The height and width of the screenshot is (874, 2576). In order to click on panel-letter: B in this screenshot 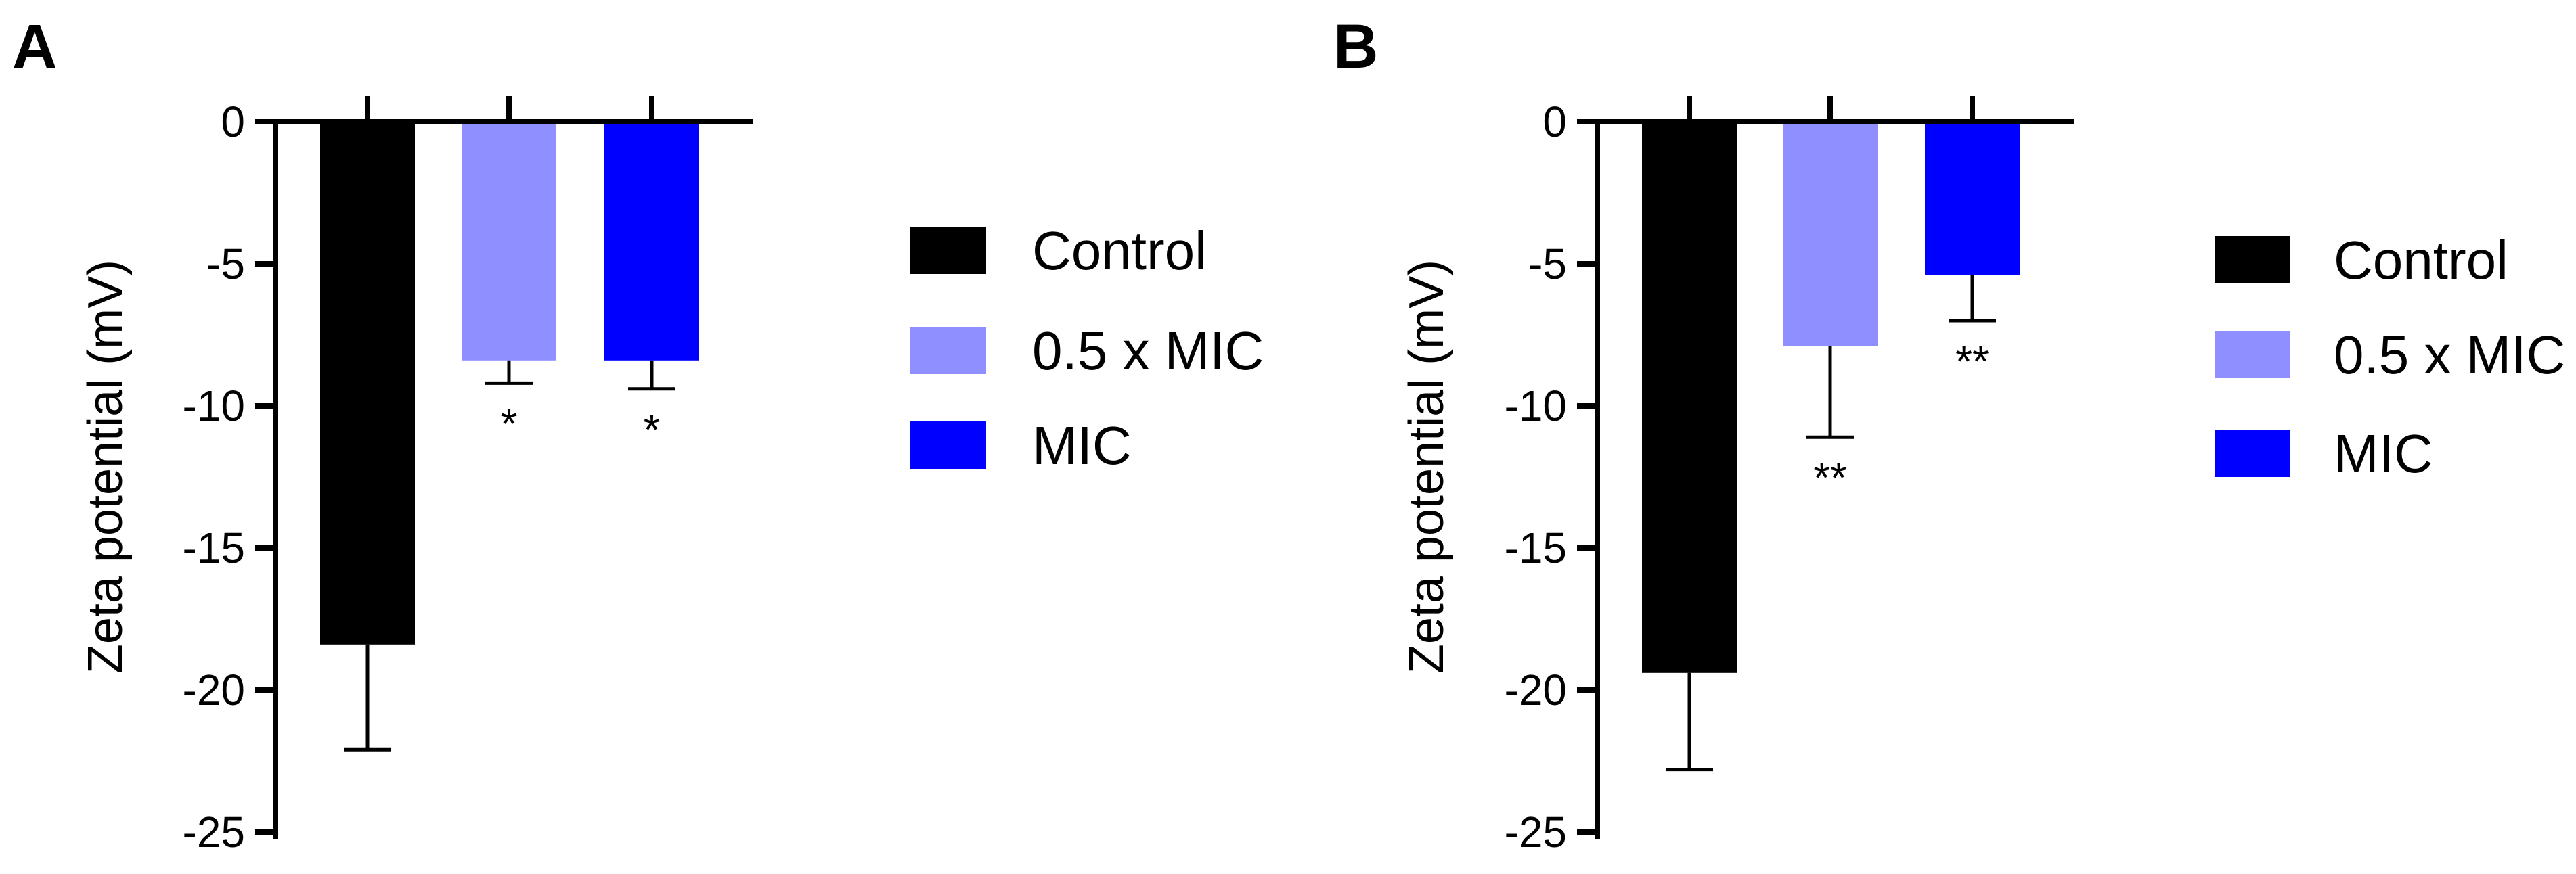, I will do `click(1355, 46)`.